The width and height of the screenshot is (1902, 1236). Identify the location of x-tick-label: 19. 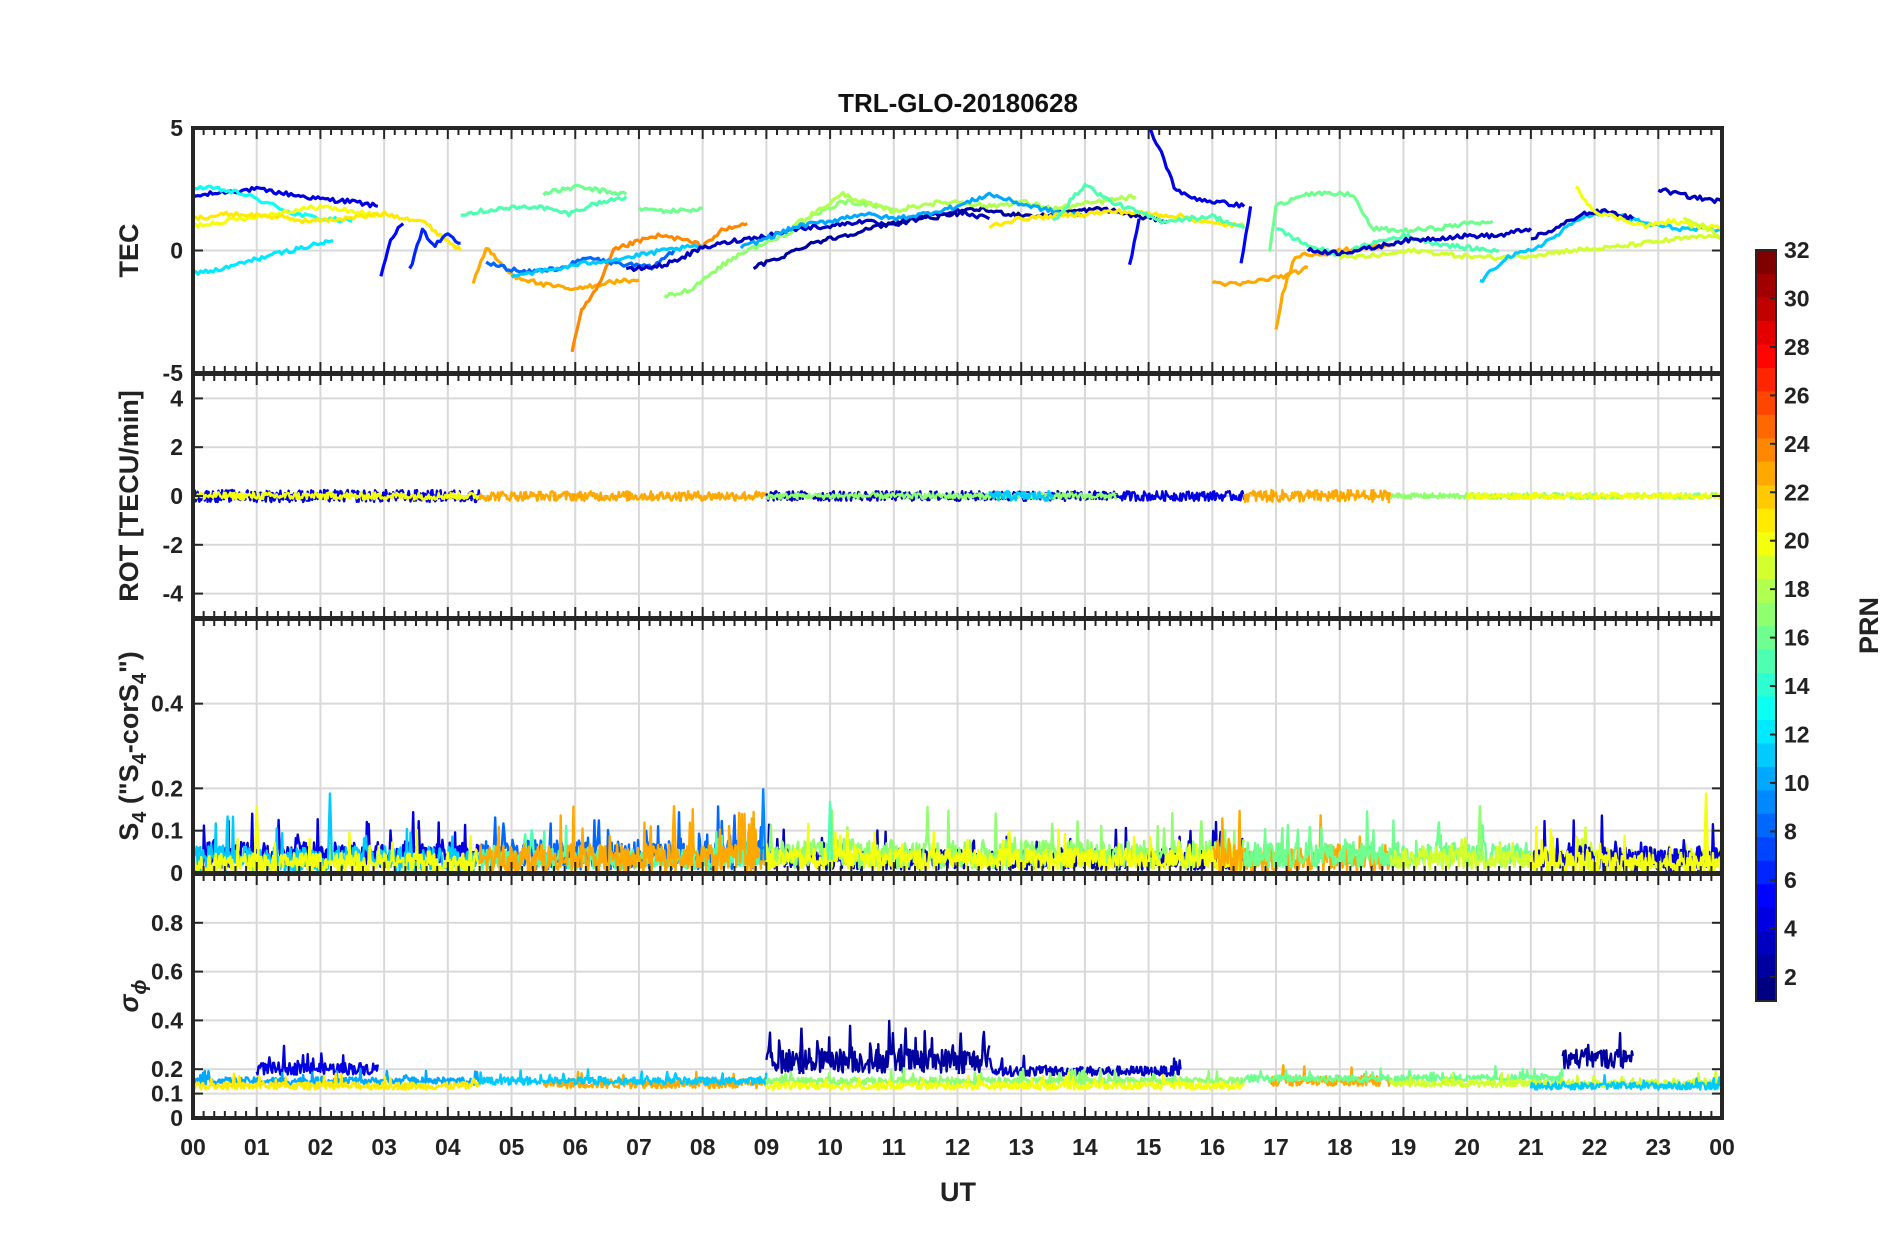
(1404, 1147).